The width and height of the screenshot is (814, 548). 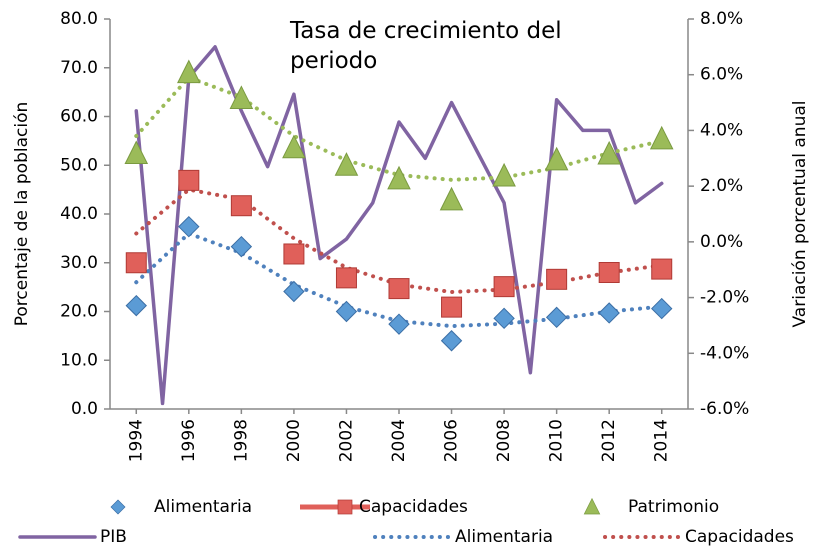 What do you see at coordinates (504, 440) in the screenshot?
I see `x-tick-label: 2008` at bounding box center [504, 440].